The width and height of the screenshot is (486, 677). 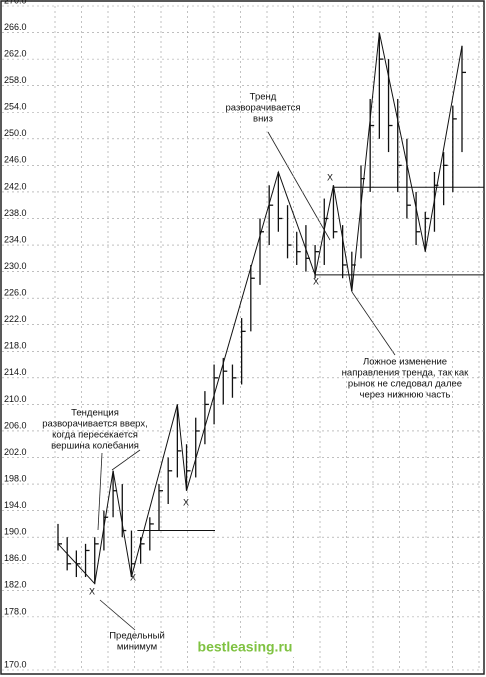 I want to click on y-tick-label: 178.0, so click(x=15, y=611).